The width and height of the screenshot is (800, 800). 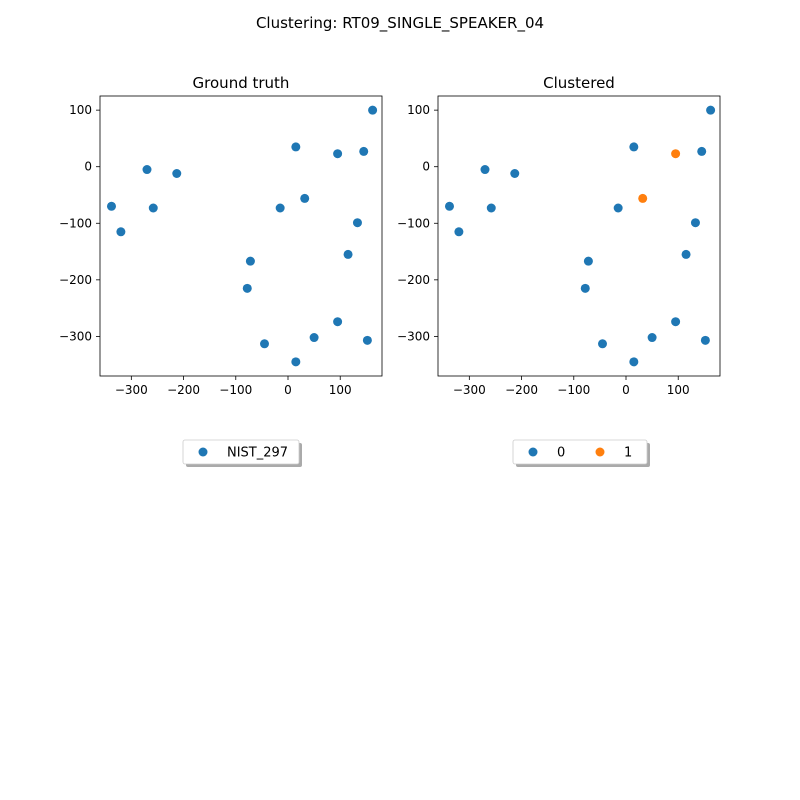 What do you see at coordinates (257, 453) in the screenshot?
I see `legend-label: NIST_297` at bounding box center [257, 453].